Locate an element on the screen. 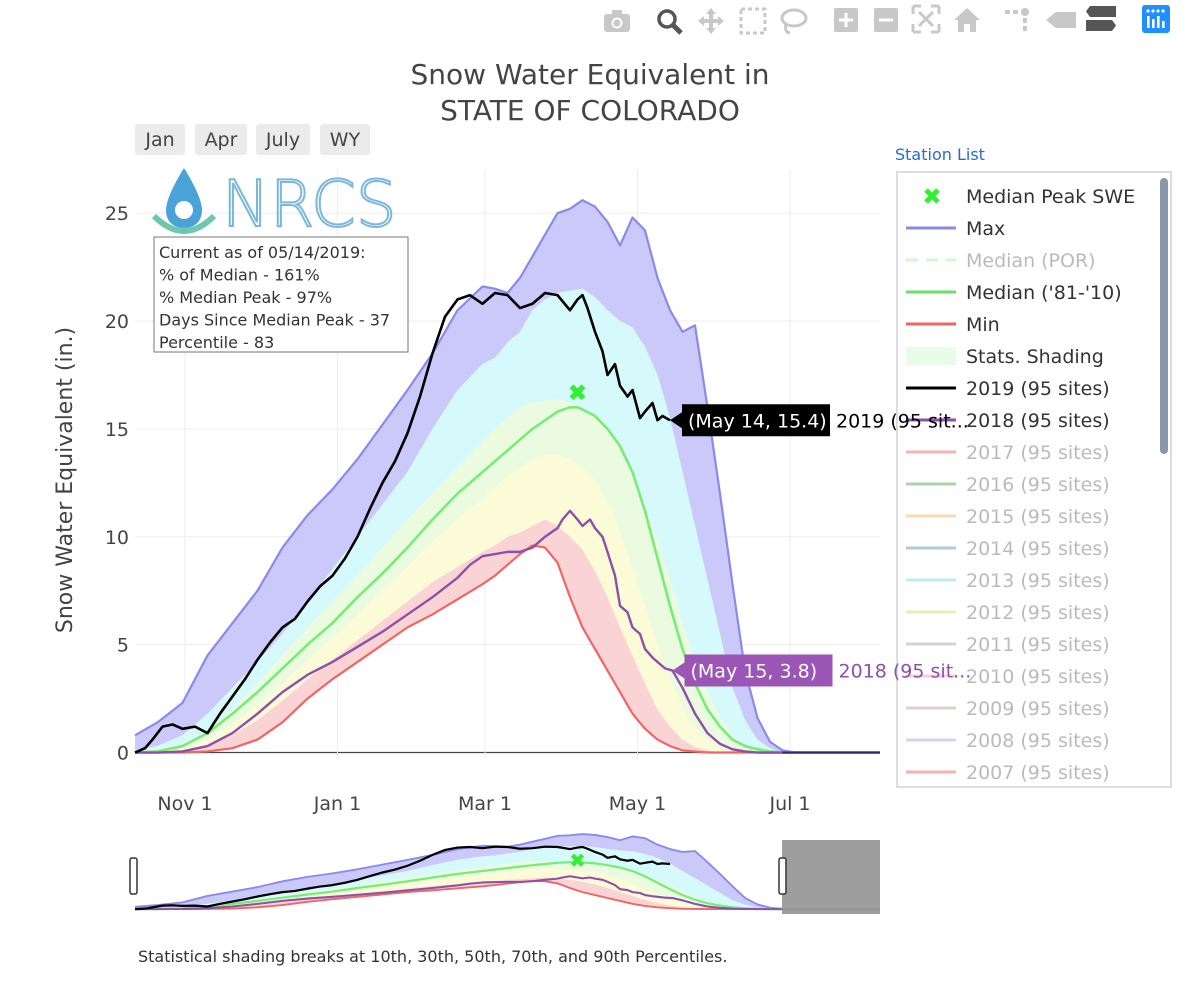 The width and height of the screenshot is (1200, 981). range-button-apr: Apr is located at coordinates (221, 139).